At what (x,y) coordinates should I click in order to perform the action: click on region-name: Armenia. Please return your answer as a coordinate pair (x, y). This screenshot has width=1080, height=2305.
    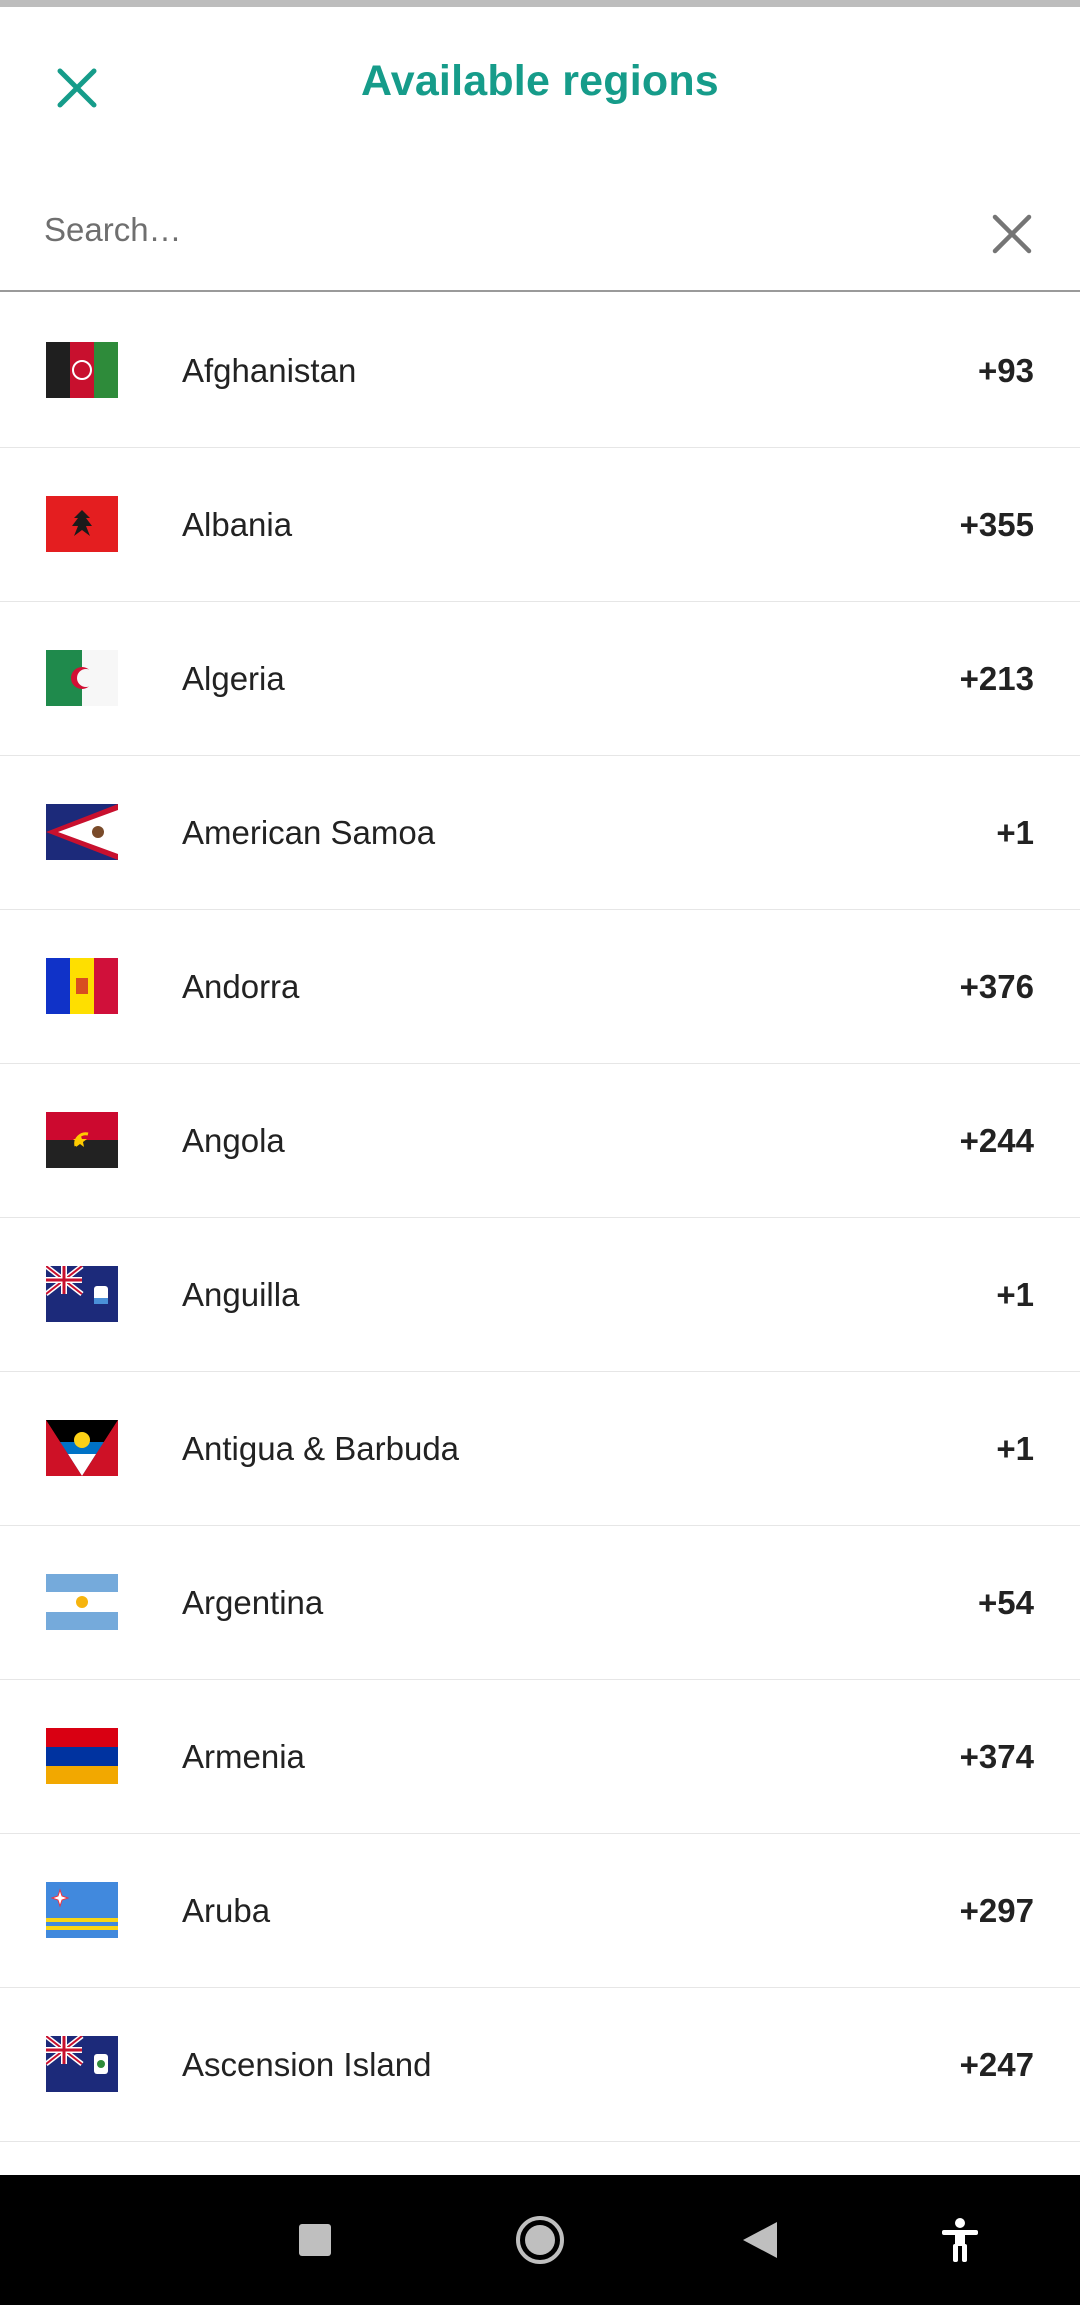
    Looking at the image, I should click on (243, 1756).